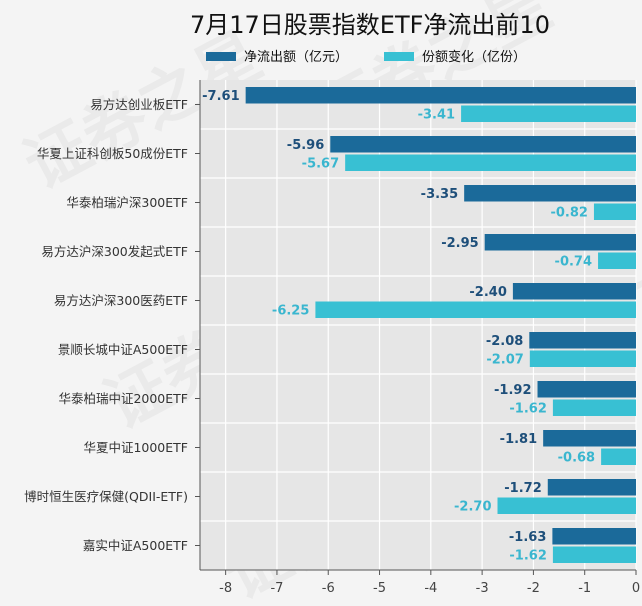 The height and width of the screenshot is (606, 642). I want to click on category-label: 嘉实中证A500ETF, so click(135, 545).